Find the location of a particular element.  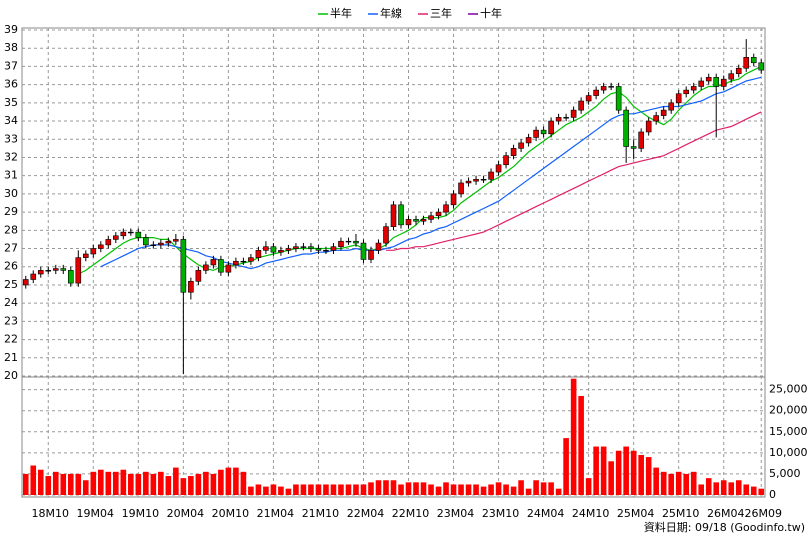

legend-label: 半年 is located at coordinates (341, 13).